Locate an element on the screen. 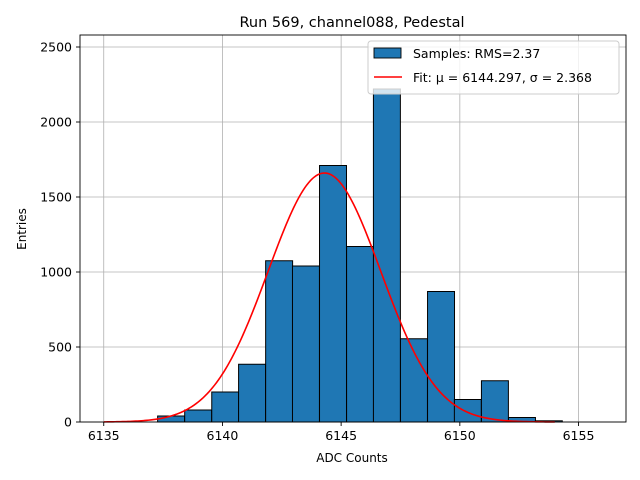 This screenshot has height=480, width=640. x-tick-label: 6155 is located at coordinates (579, 435).